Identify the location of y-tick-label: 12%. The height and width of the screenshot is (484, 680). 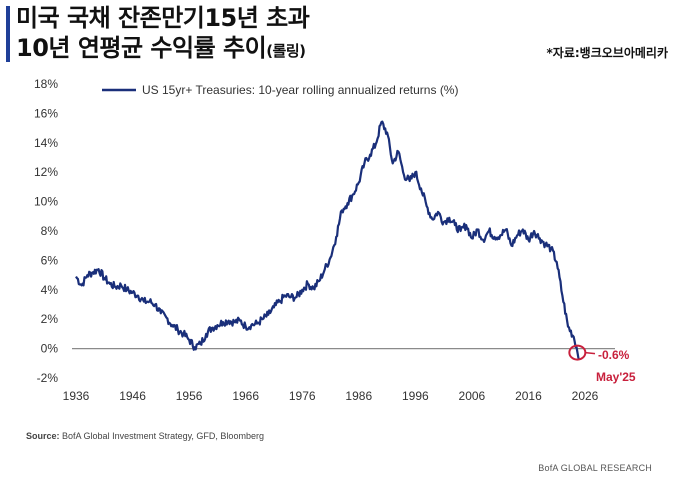
(46, 172).